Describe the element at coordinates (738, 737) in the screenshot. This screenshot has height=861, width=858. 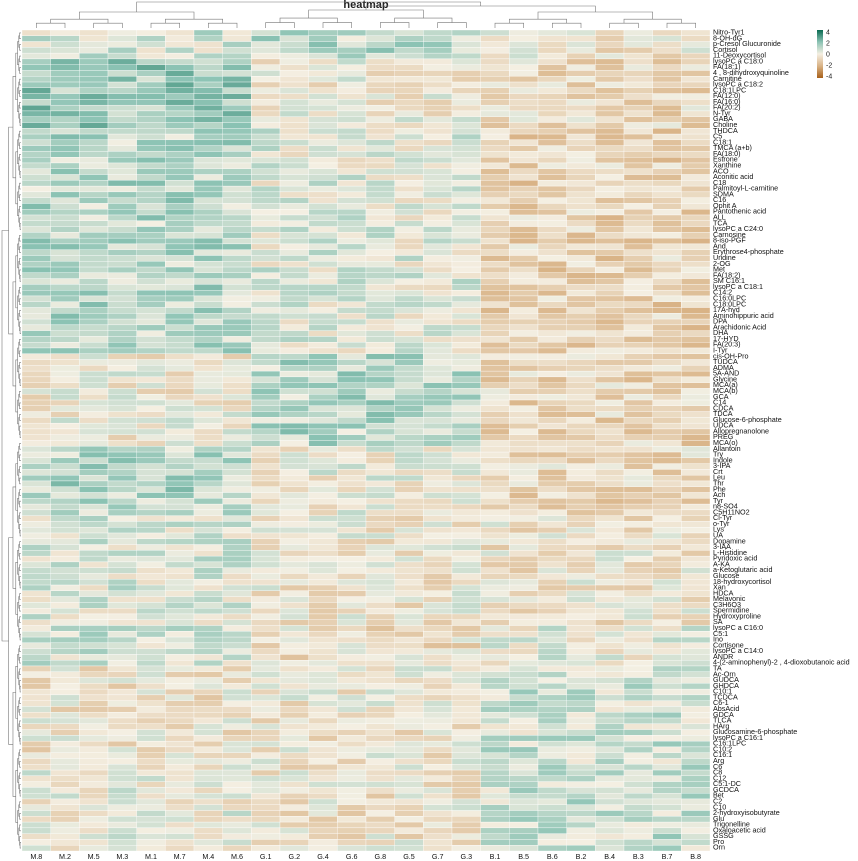
I see `row-label: lysoPC a C16:1` at that location.